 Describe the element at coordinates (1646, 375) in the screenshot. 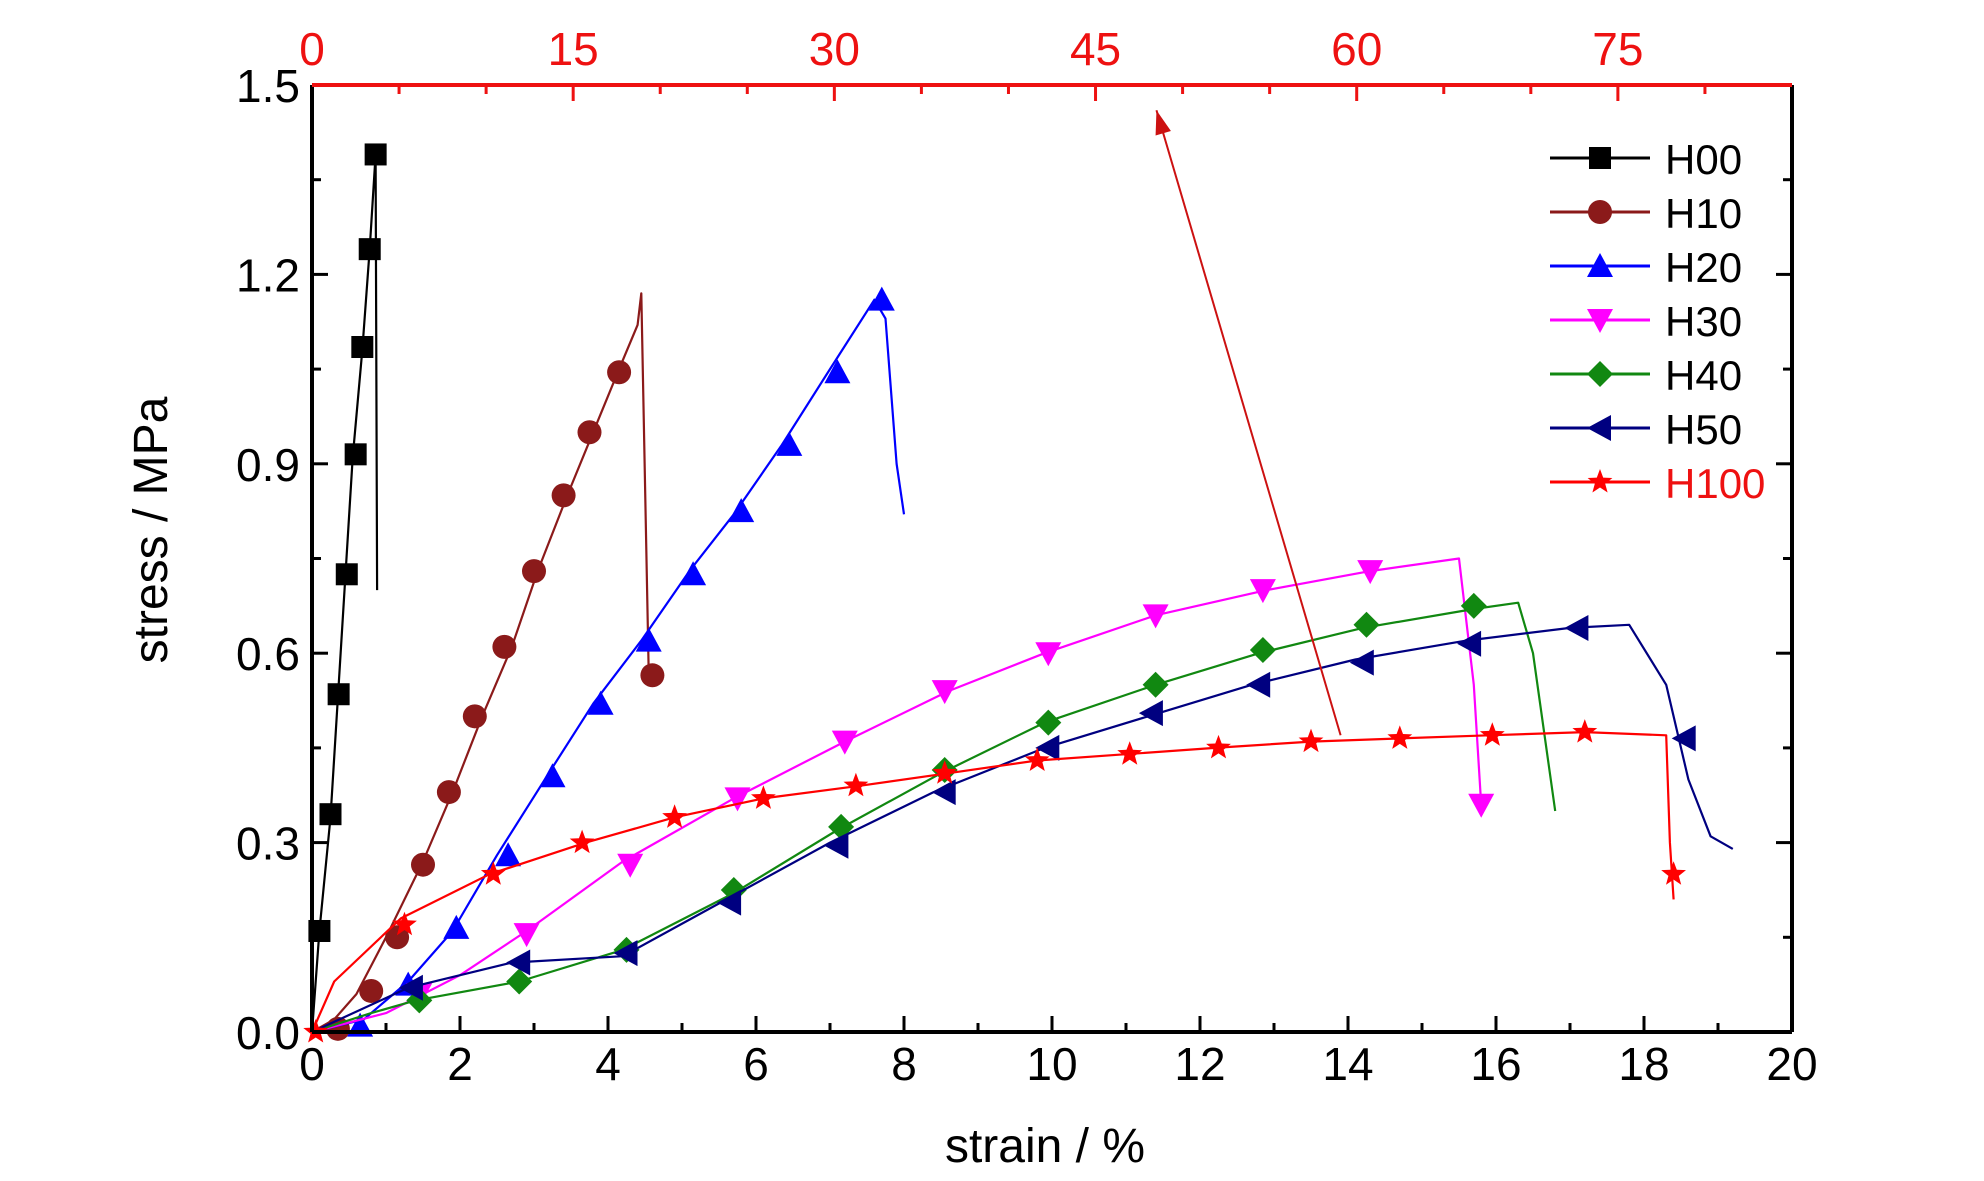

I see `legend-item-h40: H40` at that location.